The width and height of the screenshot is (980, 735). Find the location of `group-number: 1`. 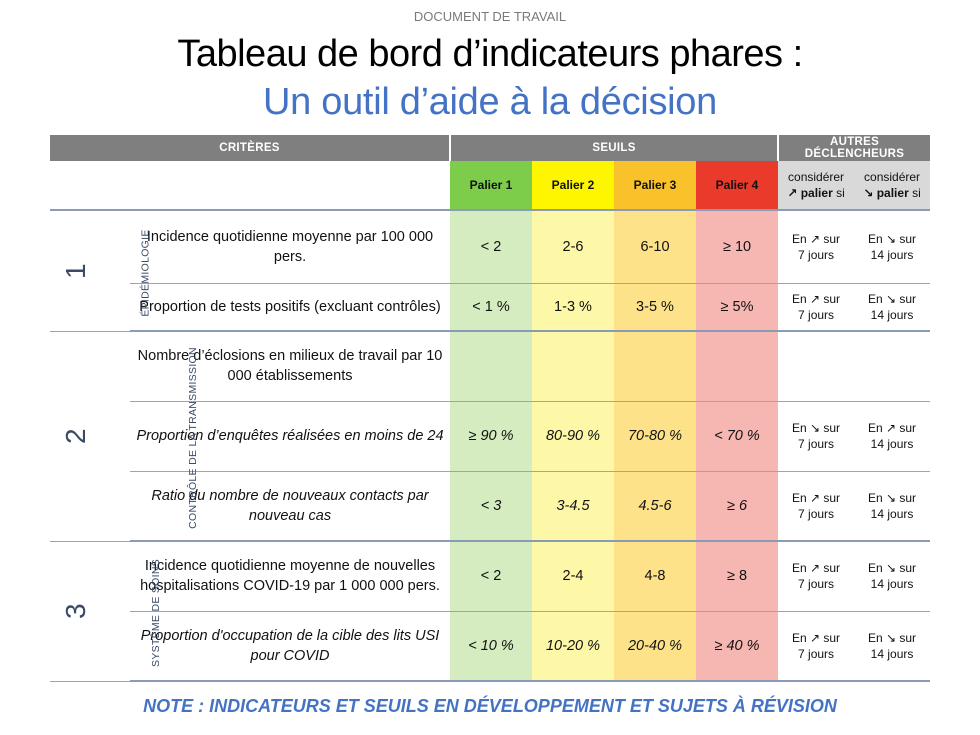

group-number: 1 is located at coordinates (76, 271).